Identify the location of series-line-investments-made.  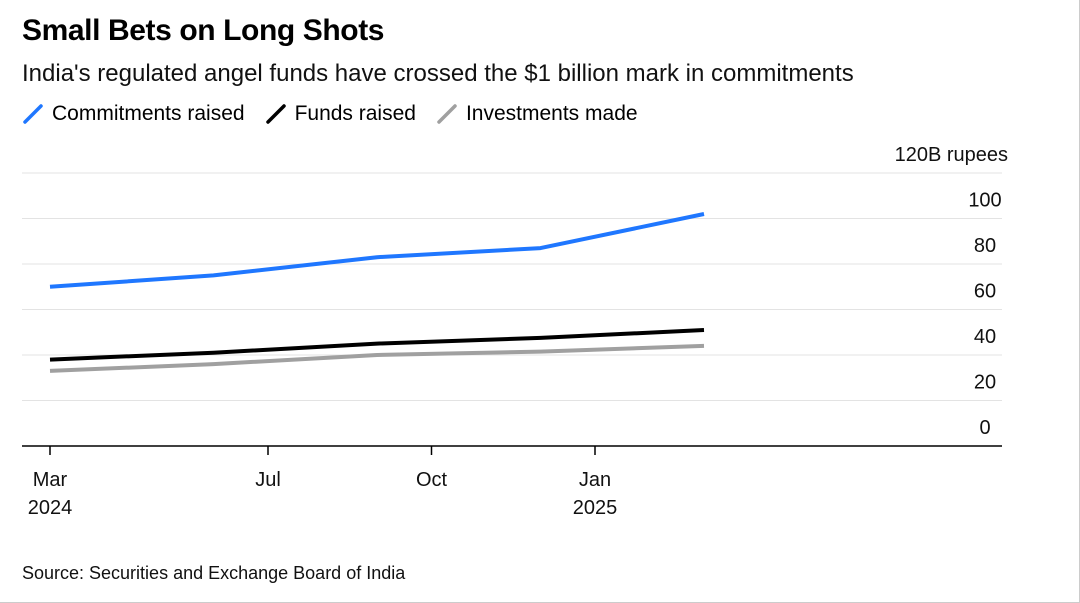
(377, 358).